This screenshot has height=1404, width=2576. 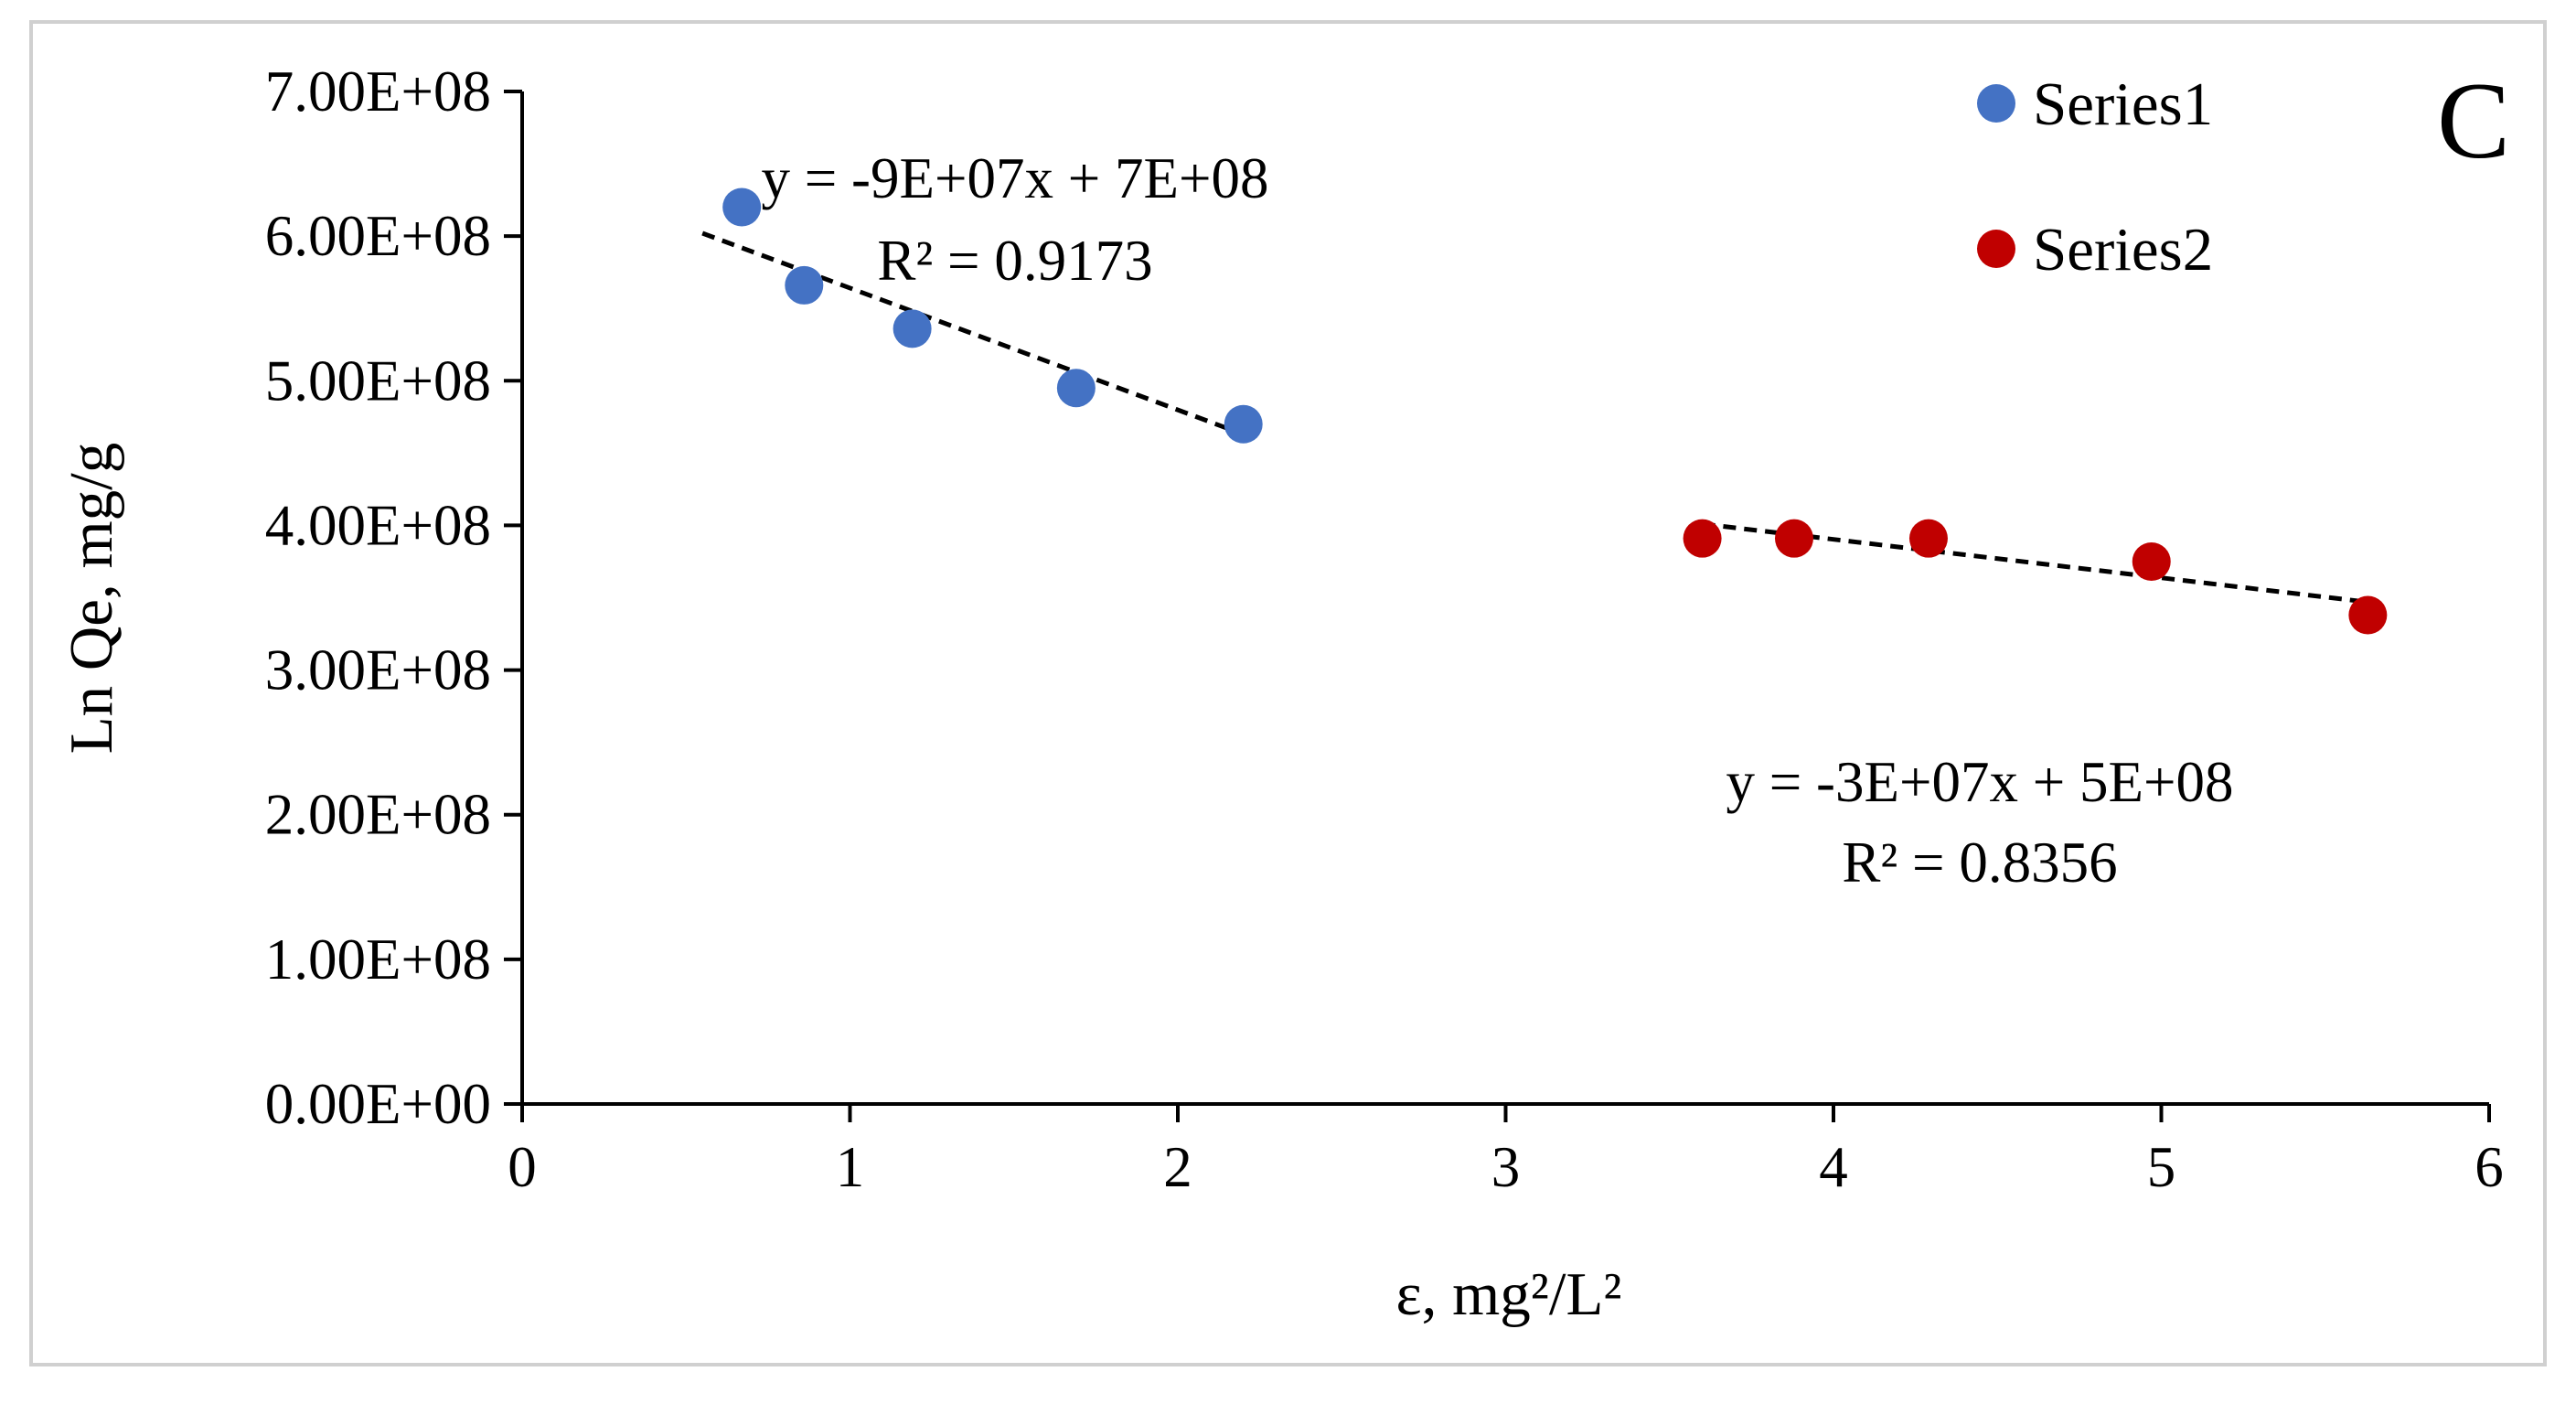 What do you see at coordinates (378, 91) in the screenshot?
I see `y-tick-label: 7.00E+08` at bounding box center [378, 91].